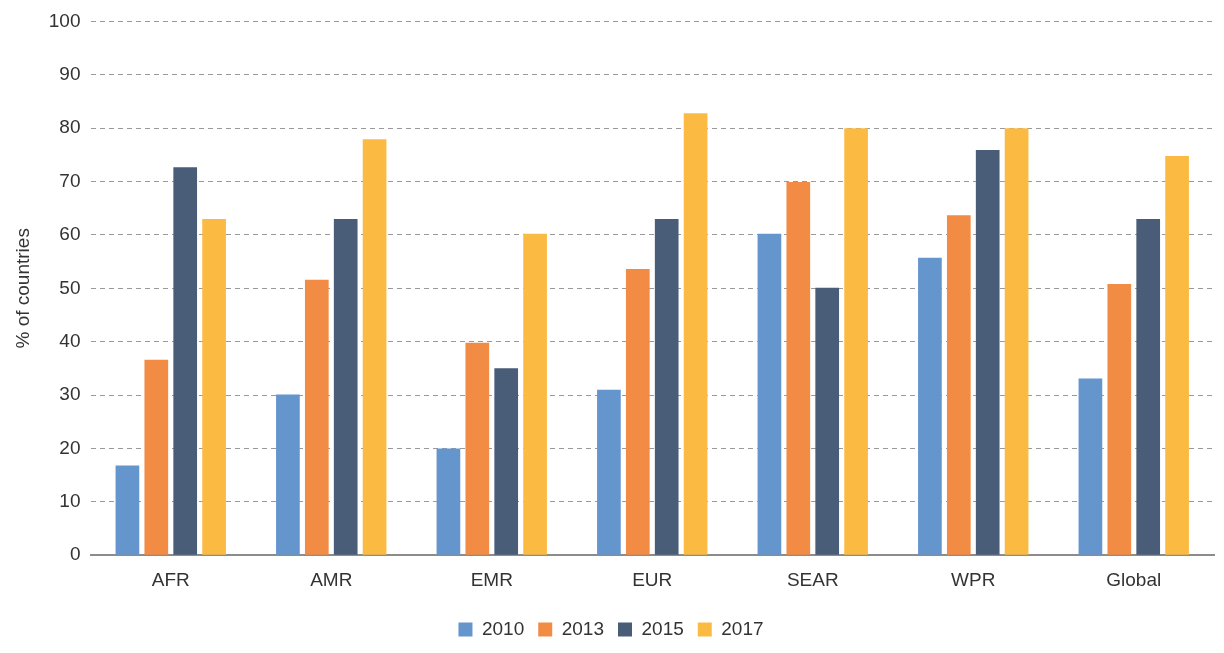 This screenshot has width=1224, height=653. I want to click on legend-label: 2010, so click(503, 628).